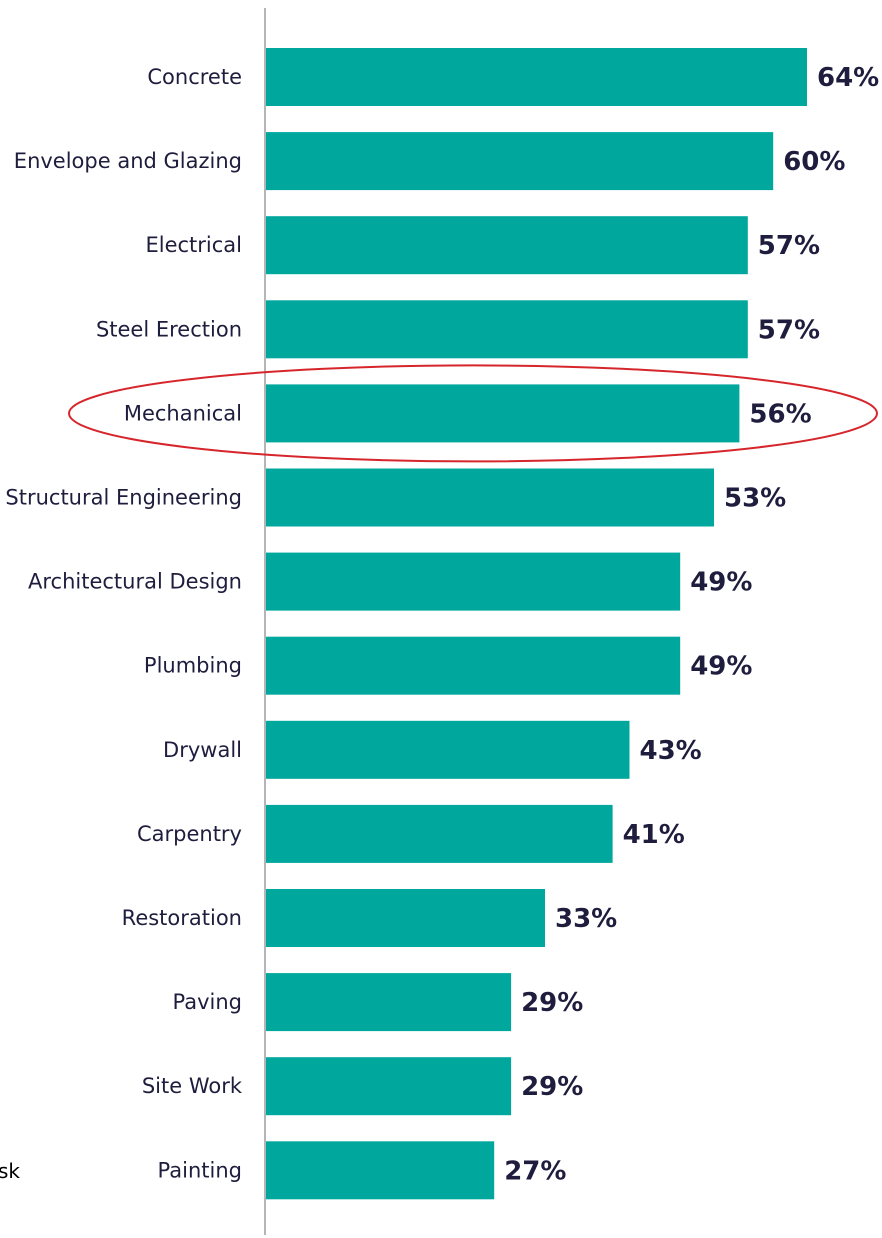 The width and height of the screenshot is (882, 1238). What do you see at coordinates (814, 162) in the screenshot?
I see `value-label-envelope-and-glazing: 60%` at bounding box center [814, 162].